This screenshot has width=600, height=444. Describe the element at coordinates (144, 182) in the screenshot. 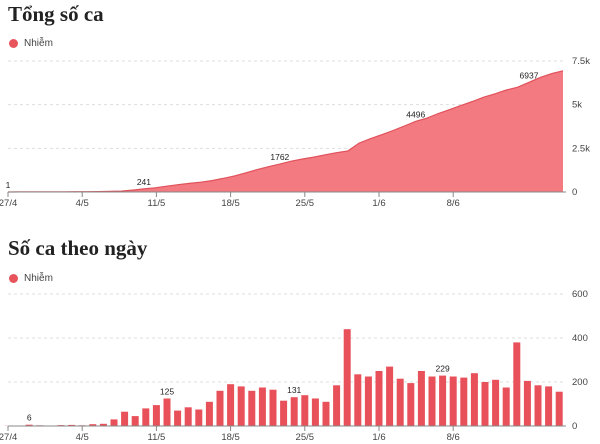

I see `data-label: 241` at that location.